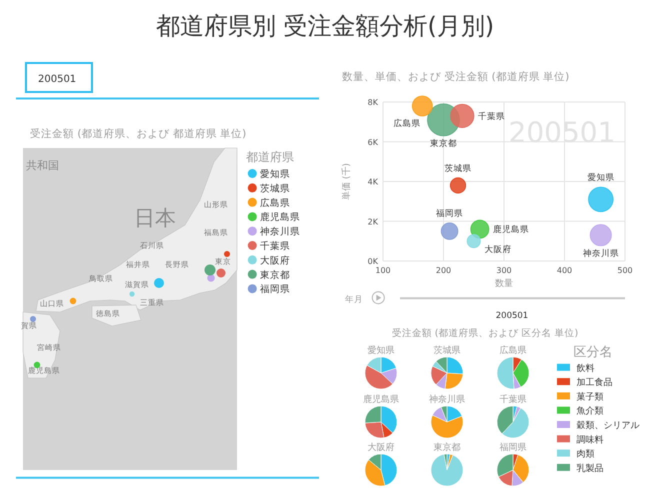 This screenshot has width=650, height=489. Describe the element at coordinates (275, 246) in the screenshot. I see `legend-label: 千葉県` at that location.